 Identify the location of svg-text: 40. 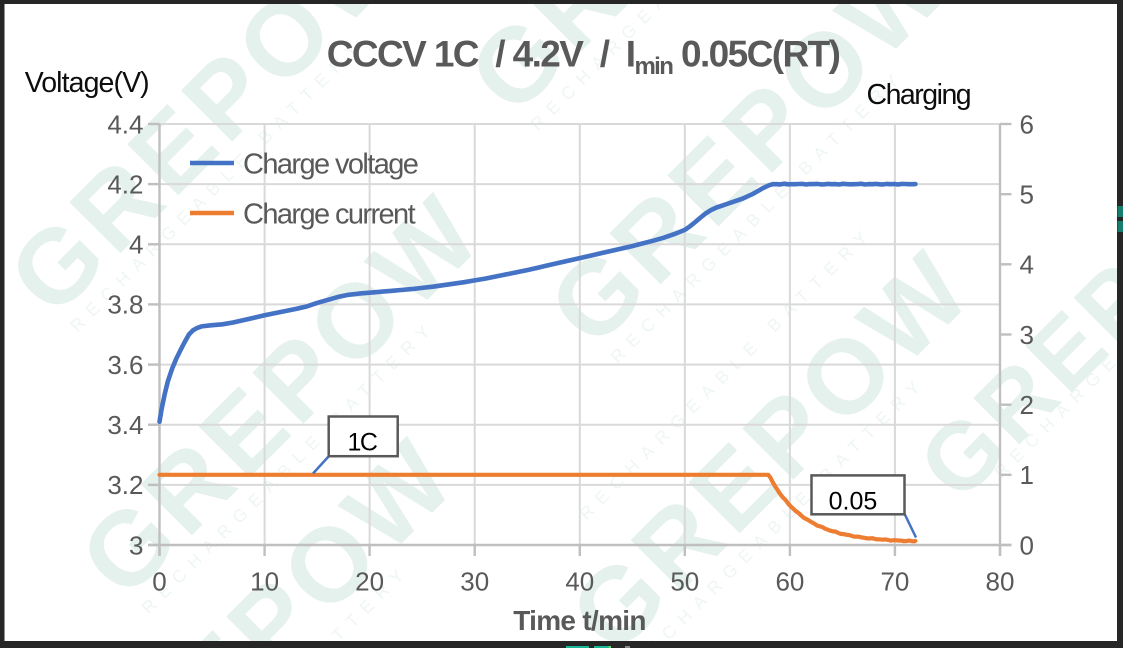
(579, 582).